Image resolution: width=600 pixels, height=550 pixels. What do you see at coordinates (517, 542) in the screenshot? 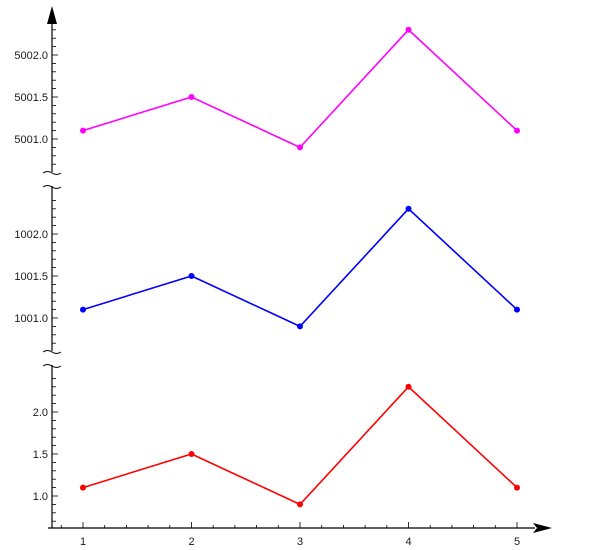
I see `x-tick-label: 5` at bounding box center [517, 542].